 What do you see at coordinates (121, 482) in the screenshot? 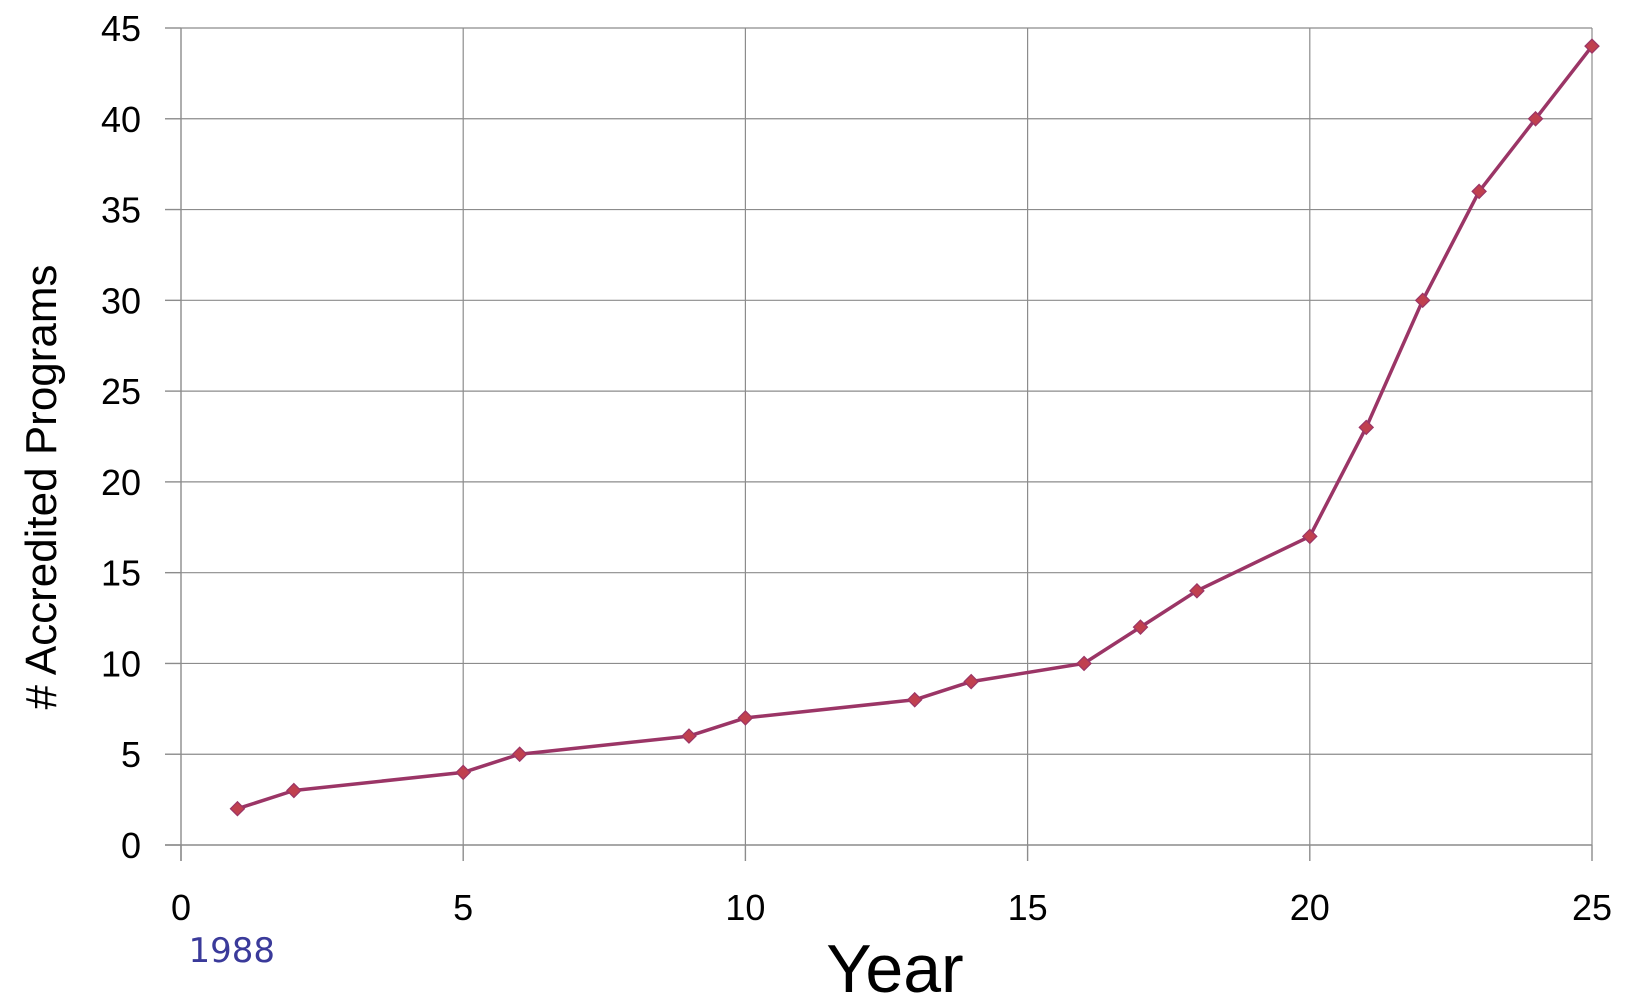
I see `y-tick-label: 20` at bounding box center [121, 482].